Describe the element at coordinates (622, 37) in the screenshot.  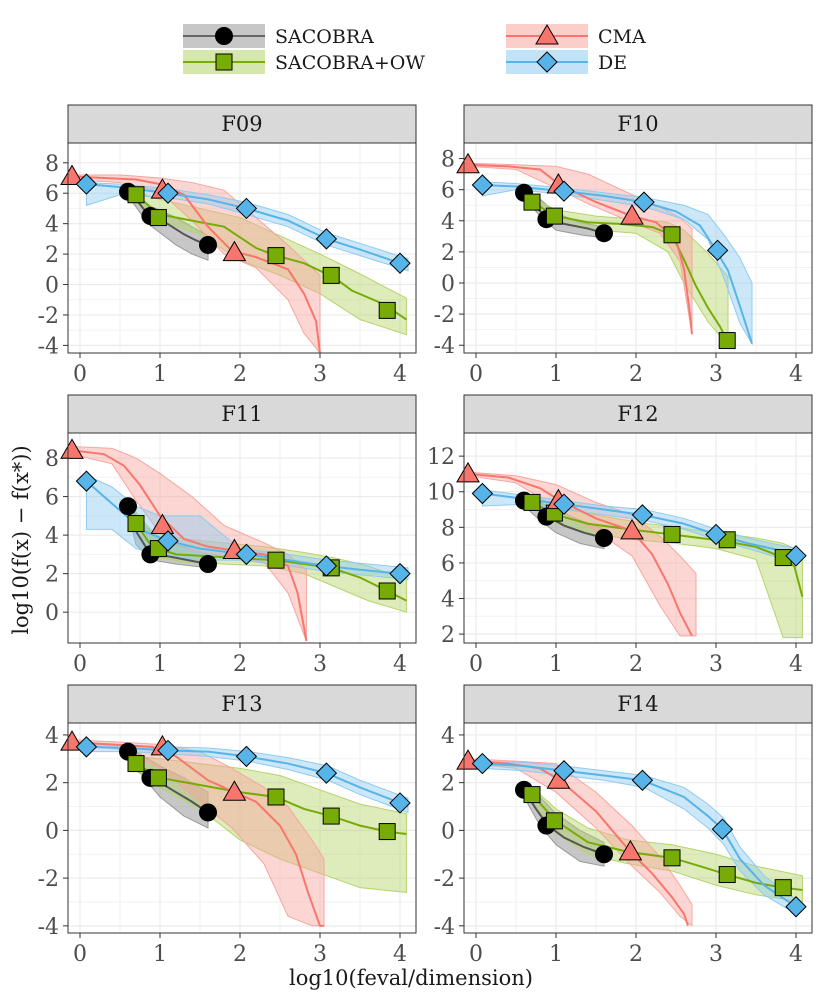
I see `legend-label: CMA` at that location.